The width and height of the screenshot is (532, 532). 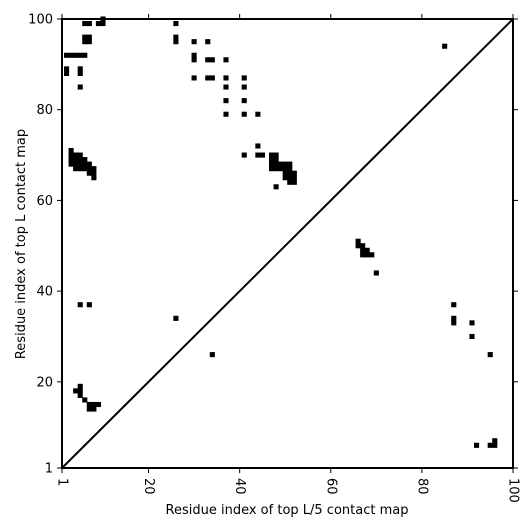 I want to click on y-axis-label: Residue index of top L contact map, so click(x=21, y=244).